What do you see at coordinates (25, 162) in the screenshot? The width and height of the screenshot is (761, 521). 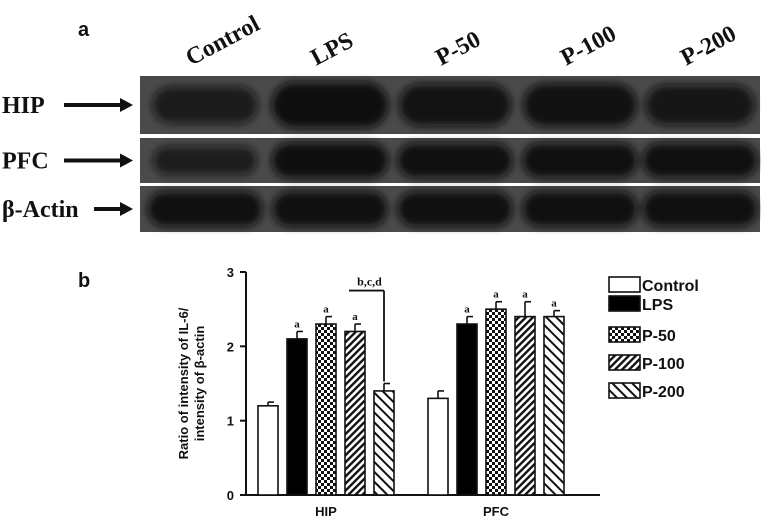 I see `row-label-pfc: PFC` at bounding box center [25, 162].